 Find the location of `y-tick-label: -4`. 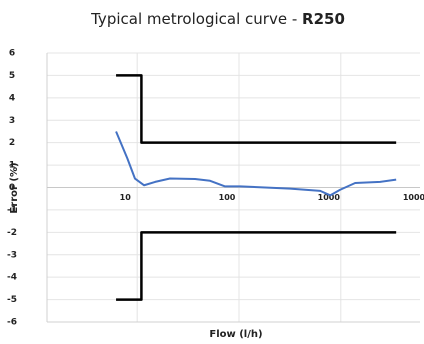

y-tick-label: -4 is located at coordinates (12, 278).